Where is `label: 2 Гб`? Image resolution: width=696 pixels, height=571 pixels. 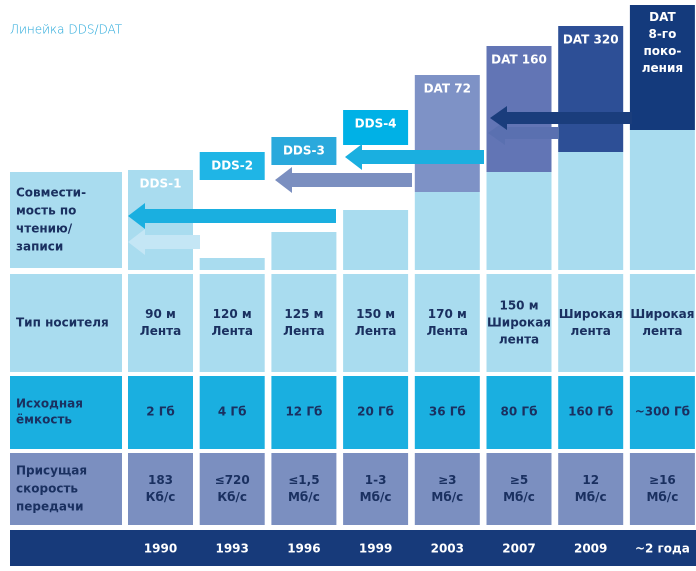 label: 2 Гб is located at coordinates (160, 412).